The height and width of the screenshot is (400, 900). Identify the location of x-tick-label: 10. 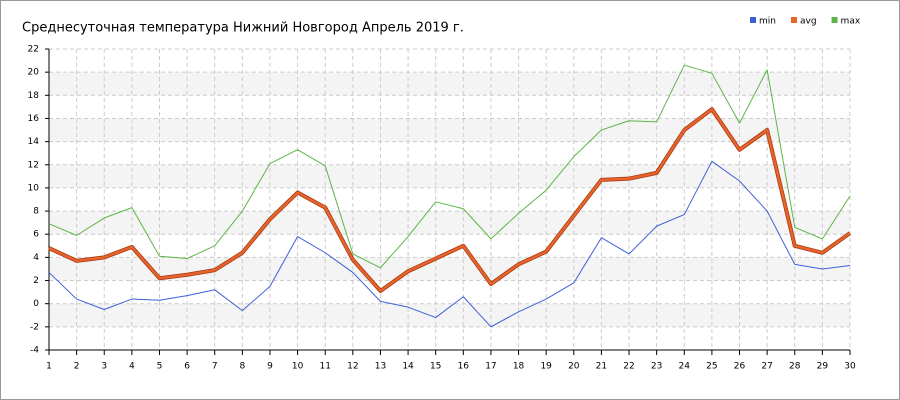
(298, 367).